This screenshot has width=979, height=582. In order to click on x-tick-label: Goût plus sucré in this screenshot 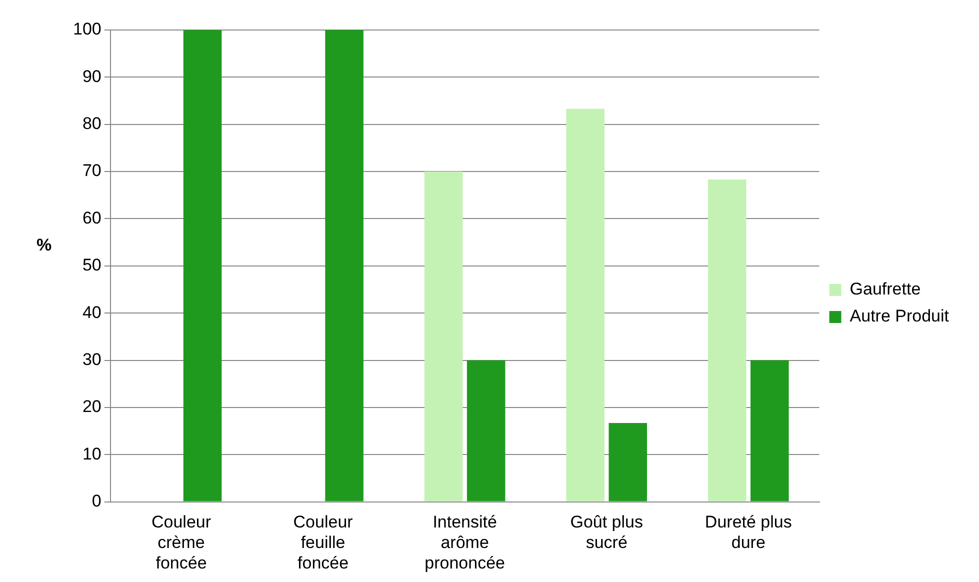, I will do `click(606, 532)`.